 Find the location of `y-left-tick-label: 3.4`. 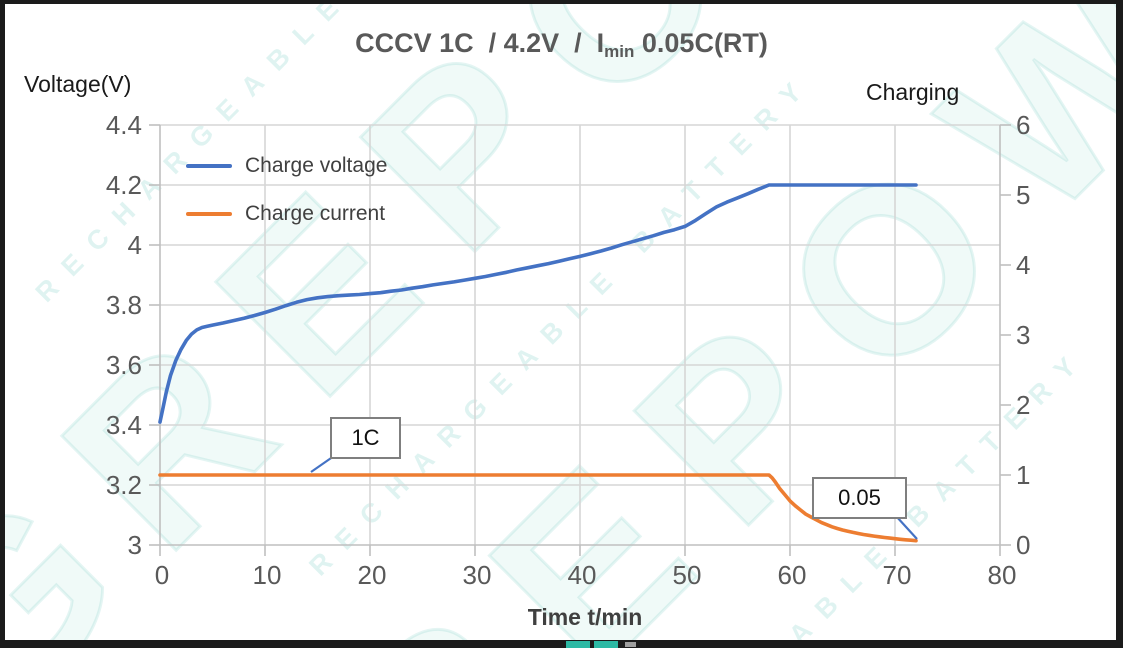

y-left-tick-label: 3.4 is located at coordinates (124, 425).